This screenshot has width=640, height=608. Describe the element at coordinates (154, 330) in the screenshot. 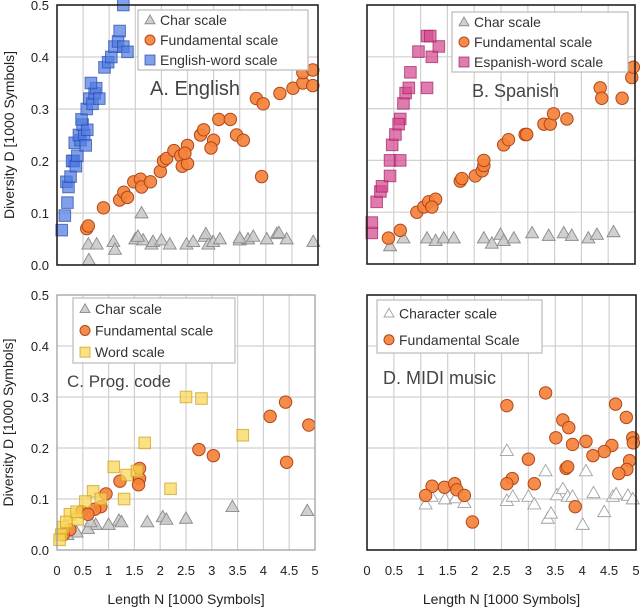

I see `legend: Char scale Fundamental scale Word scale` at that location.